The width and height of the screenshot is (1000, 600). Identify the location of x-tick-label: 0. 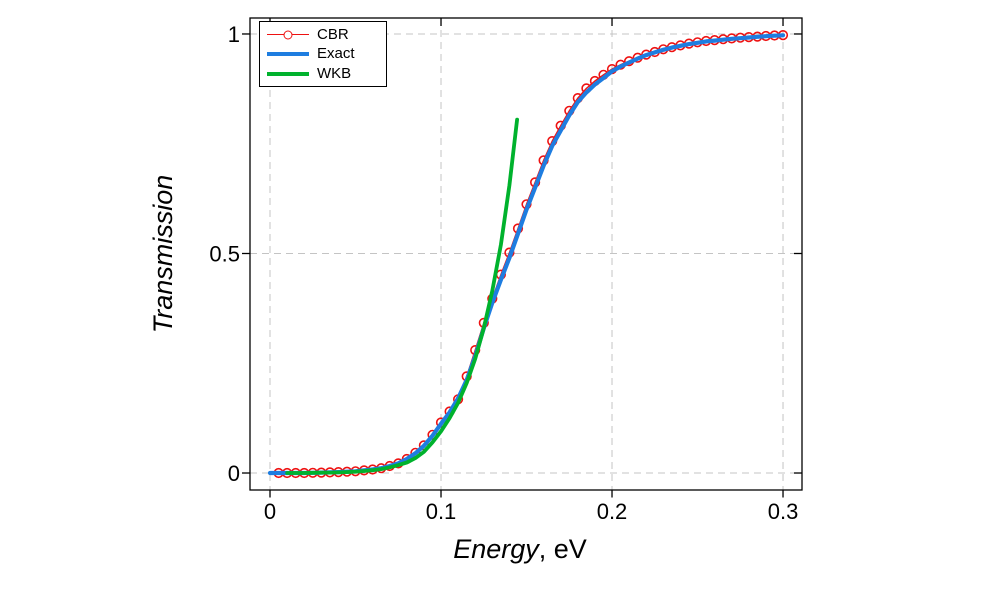
(270, 511).